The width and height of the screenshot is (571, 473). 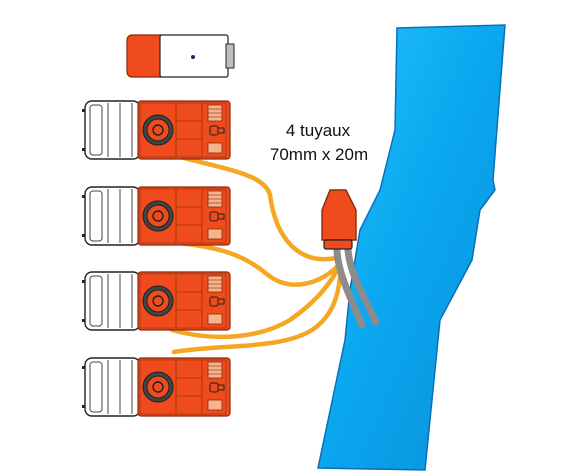 I want to click on support-vehicle, so click(x=180, y=56).